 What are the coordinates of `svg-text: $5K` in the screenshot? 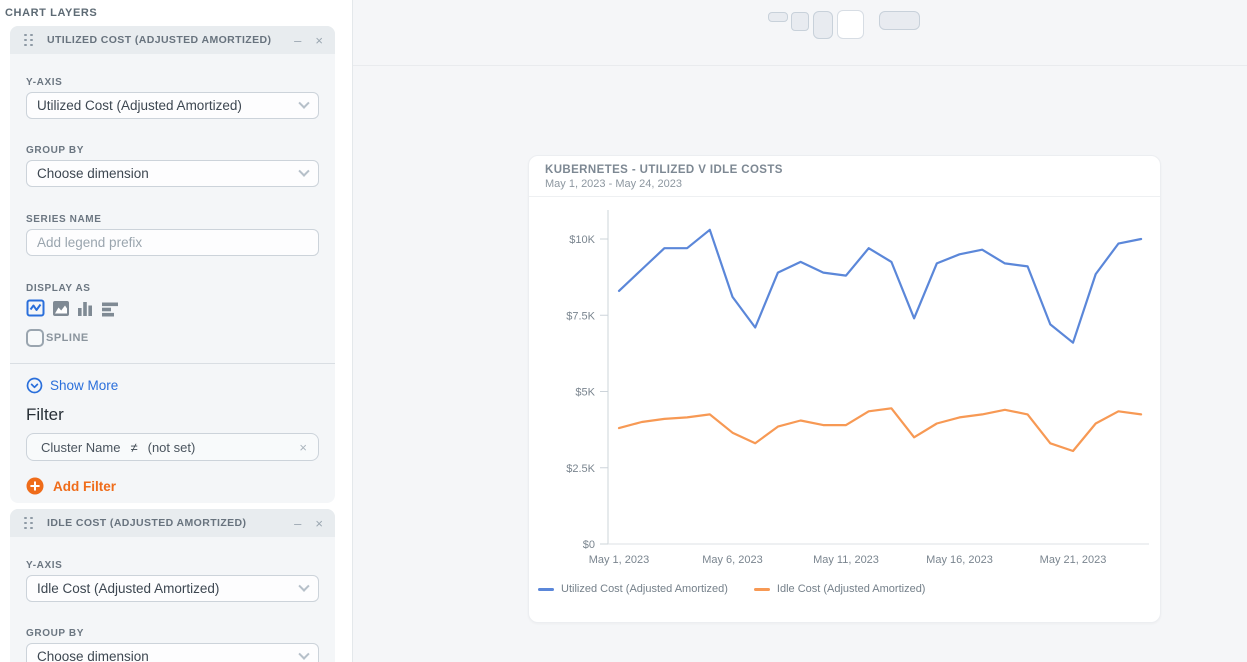 It's located at (585, 393).